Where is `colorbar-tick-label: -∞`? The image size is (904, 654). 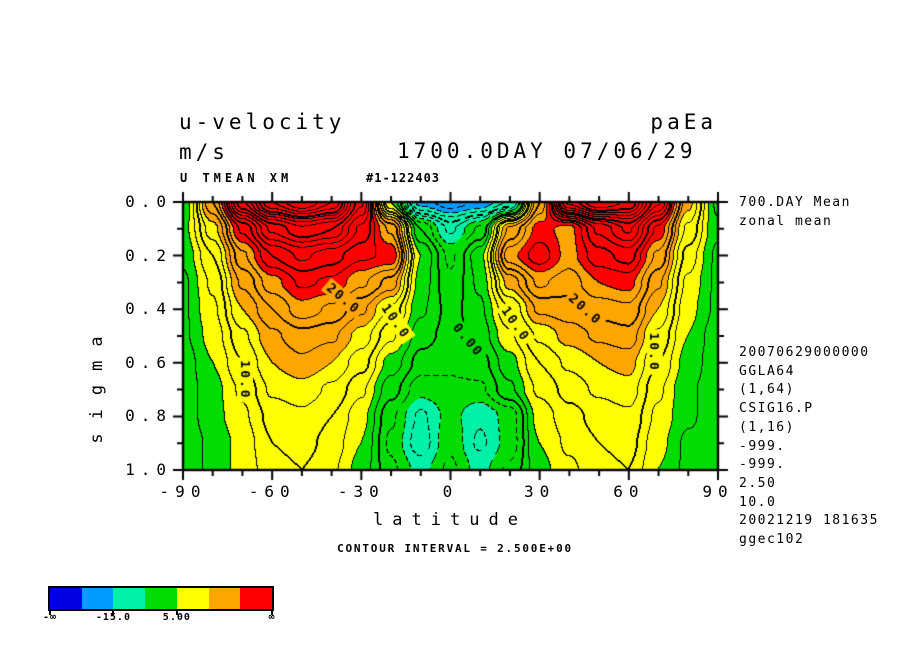 colorbar-tick-label: -∞ is located at coordinates (50, 617).